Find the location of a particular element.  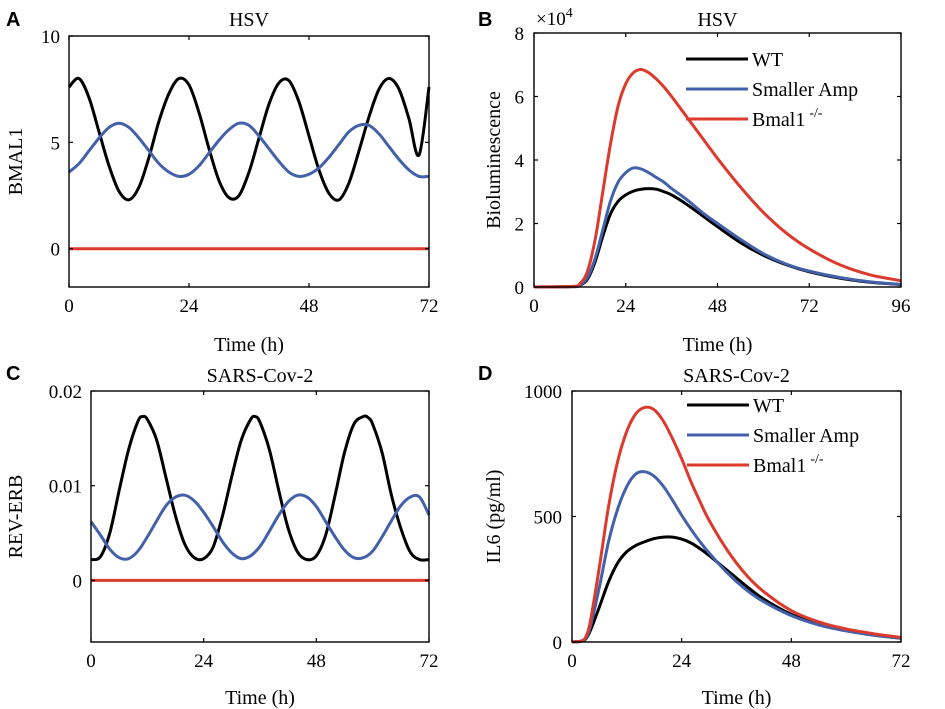

y-tick-label: 4 is located at coordinates (520, 161).